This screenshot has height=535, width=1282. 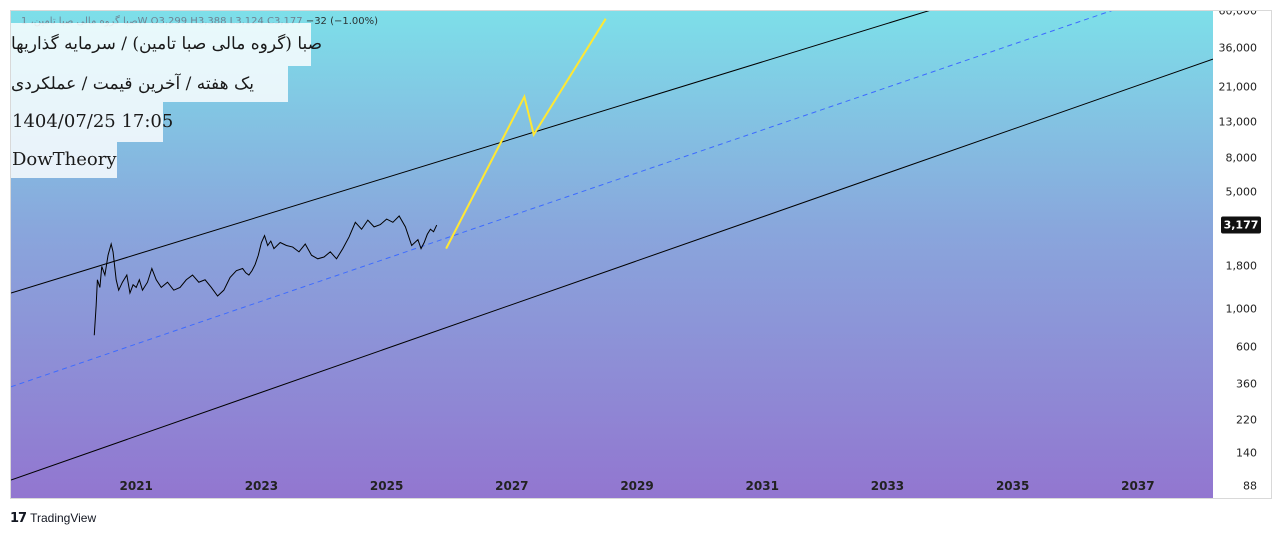 I want to click on x-tick-label: 2021, so click(x=136, y=486).